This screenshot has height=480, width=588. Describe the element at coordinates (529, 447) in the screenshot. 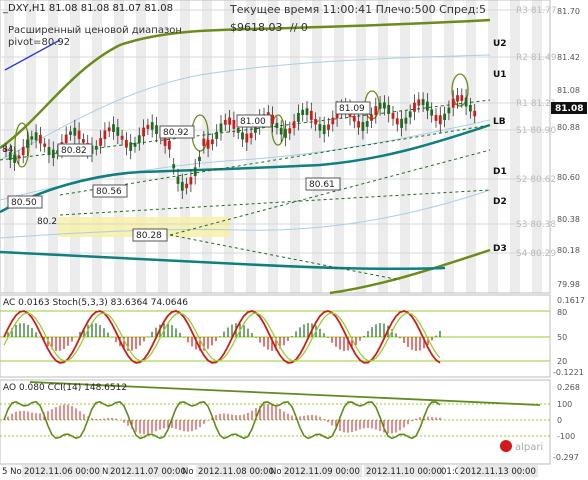

I see `alpari-watermark: alpari` at that location.